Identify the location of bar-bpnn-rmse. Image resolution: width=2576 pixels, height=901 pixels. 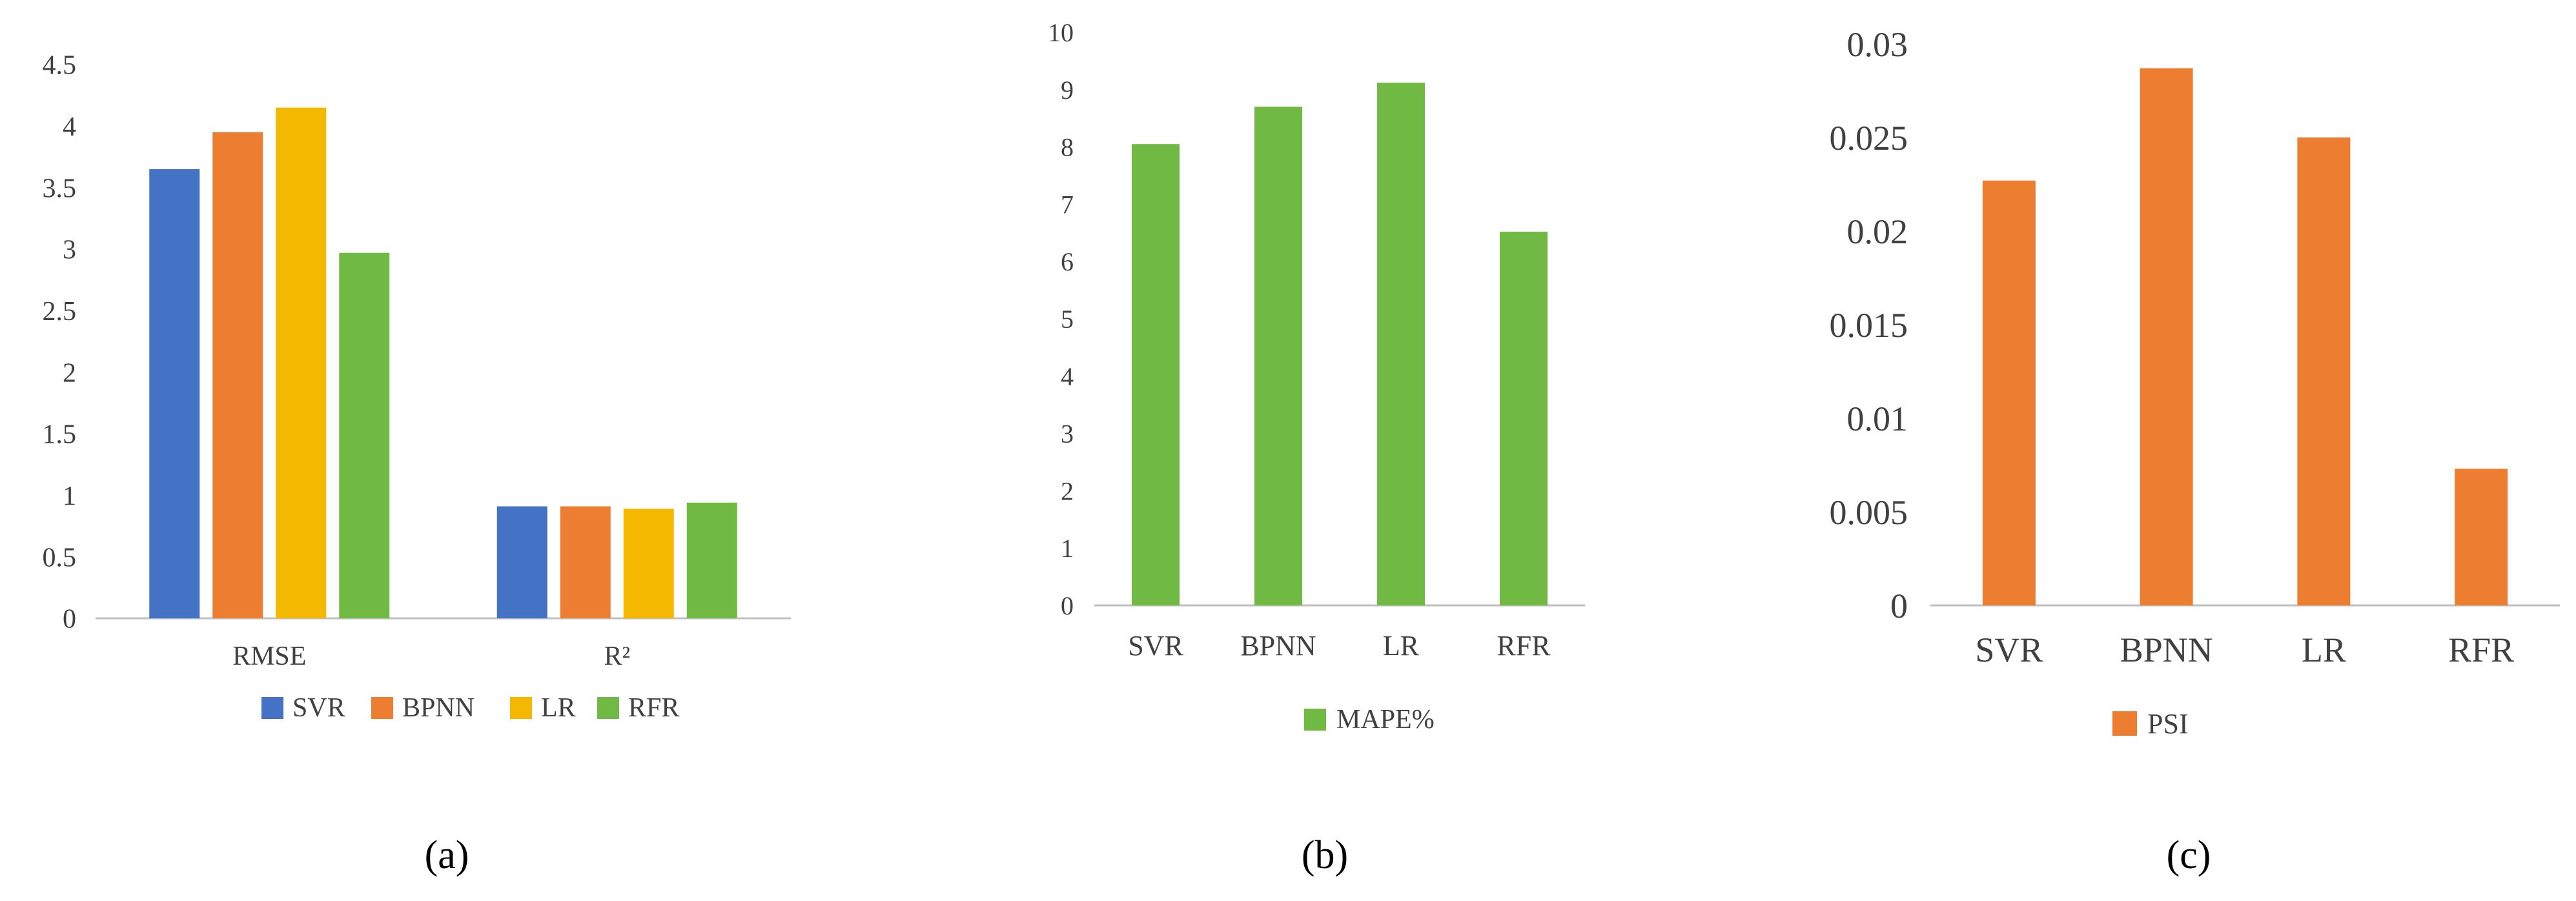
(238, 375).